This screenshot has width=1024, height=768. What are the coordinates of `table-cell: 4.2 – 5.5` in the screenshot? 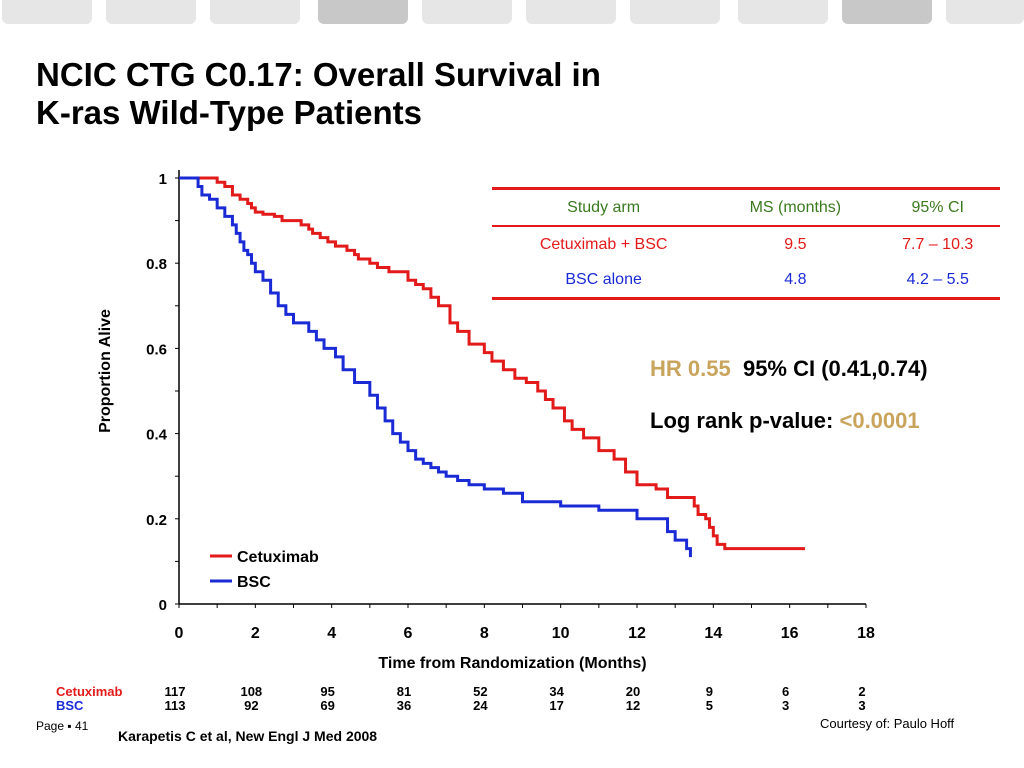 It's located at (937, 281).